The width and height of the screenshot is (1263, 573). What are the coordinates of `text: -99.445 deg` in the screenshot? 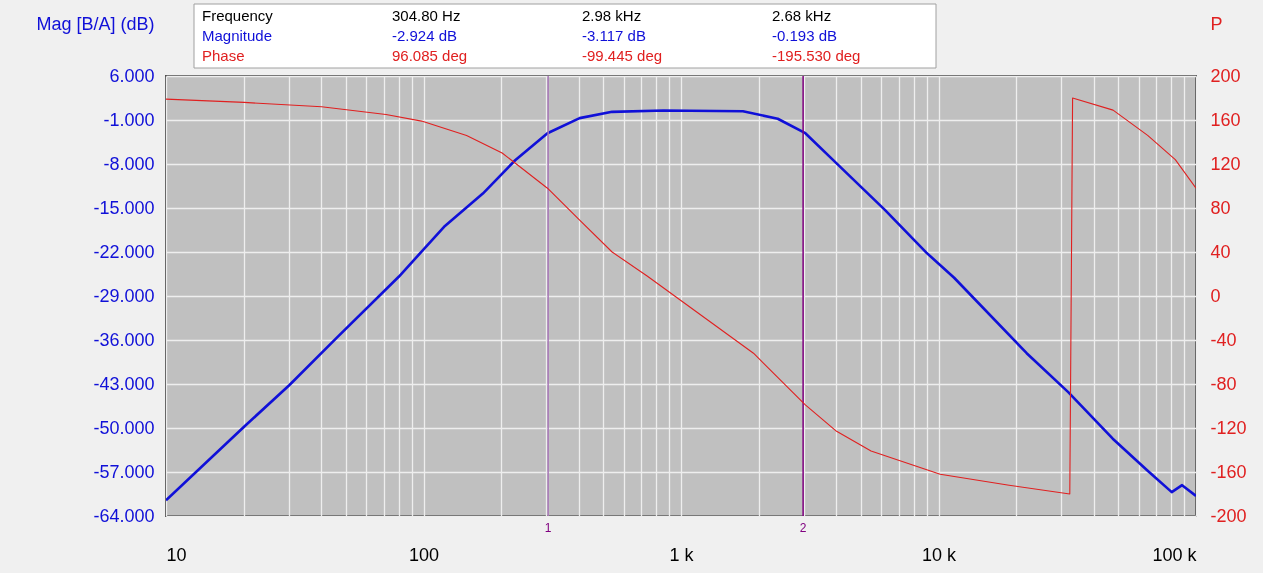 It's located at (622, 55).